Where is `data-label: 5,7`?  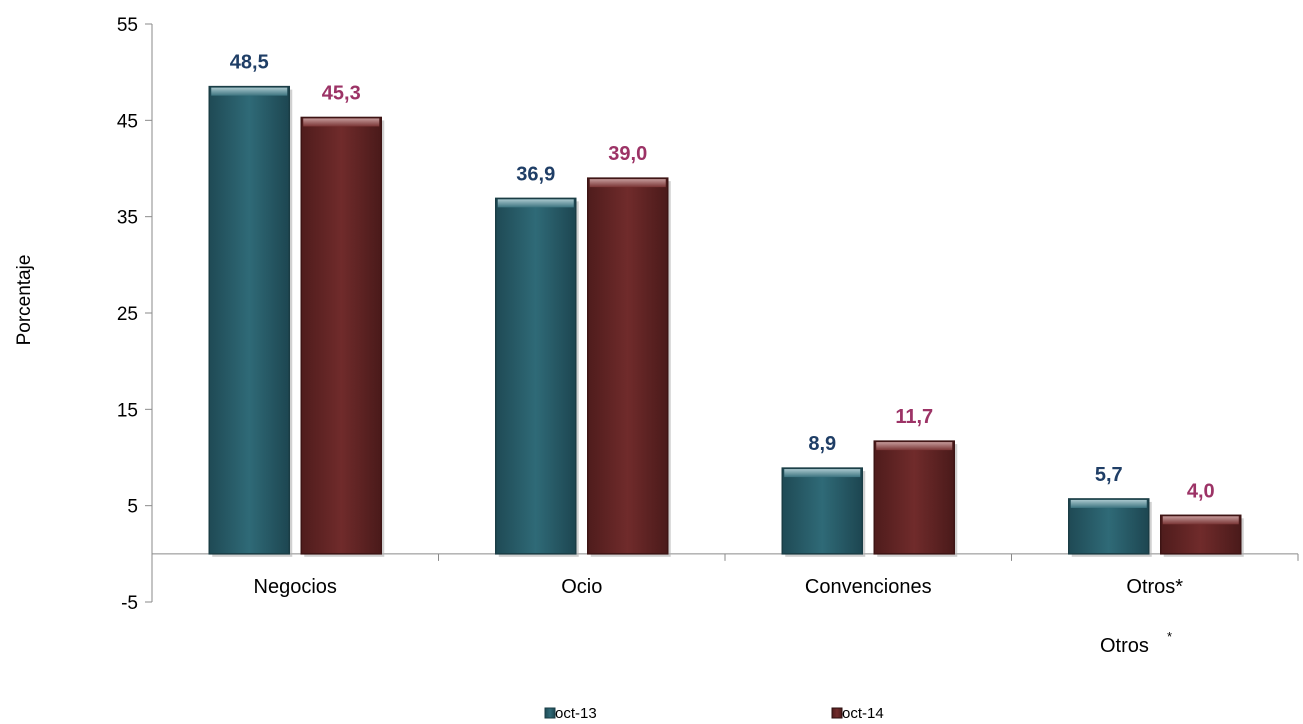
data-label: 5,7 is located at coordinates (1109, 475).